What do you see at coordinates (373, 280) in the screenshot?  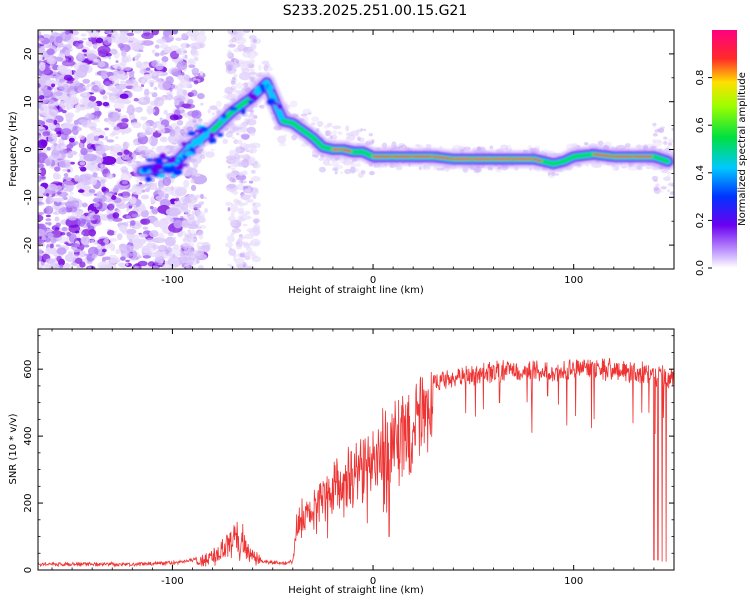 I see `x-tick-label: 0` at bounding box center [373, 280].